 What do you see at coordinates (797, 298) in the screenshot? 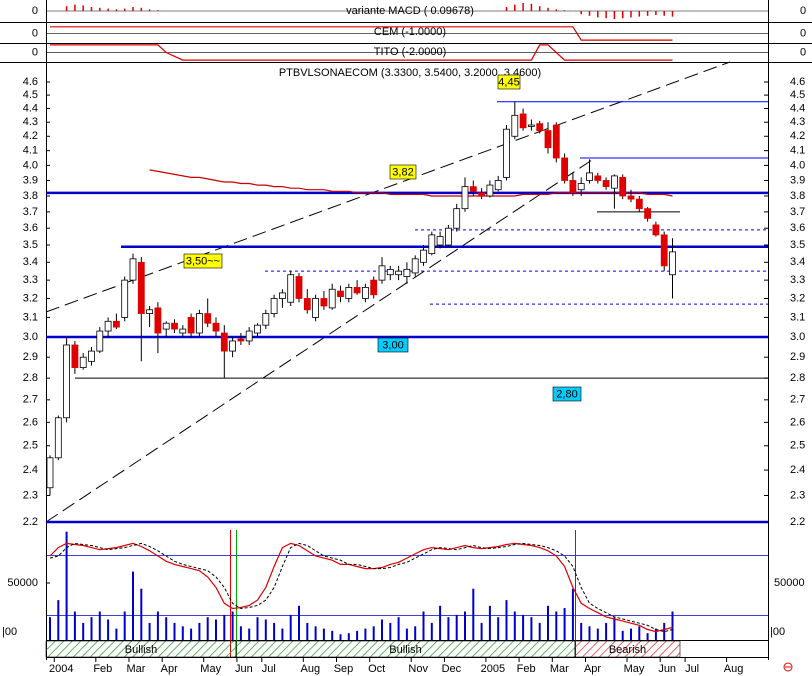
I see `y-tick-label-right: 3.2` at bounding box center [797, 298].